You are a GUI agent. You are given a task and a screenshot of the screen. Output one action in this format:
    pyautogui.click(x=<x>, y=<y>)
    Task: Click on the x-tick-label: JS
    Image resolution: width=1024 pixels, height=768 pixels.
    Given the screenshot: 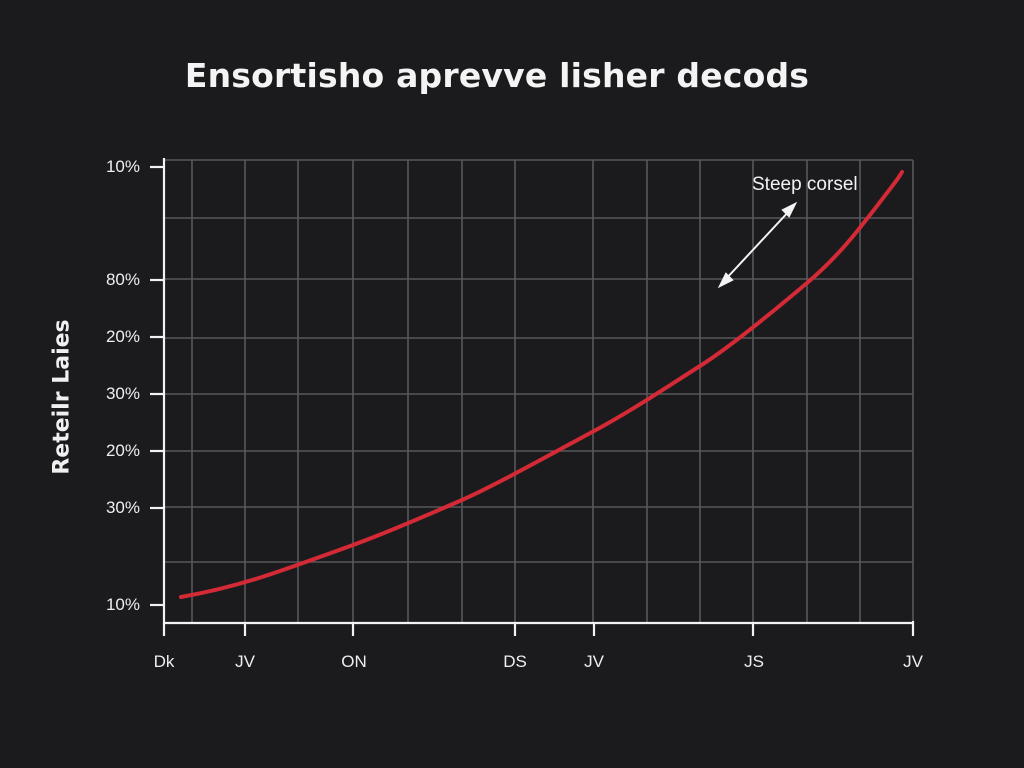 What is the action you would take?
    pyautogui.click(x=754, y=661)
    